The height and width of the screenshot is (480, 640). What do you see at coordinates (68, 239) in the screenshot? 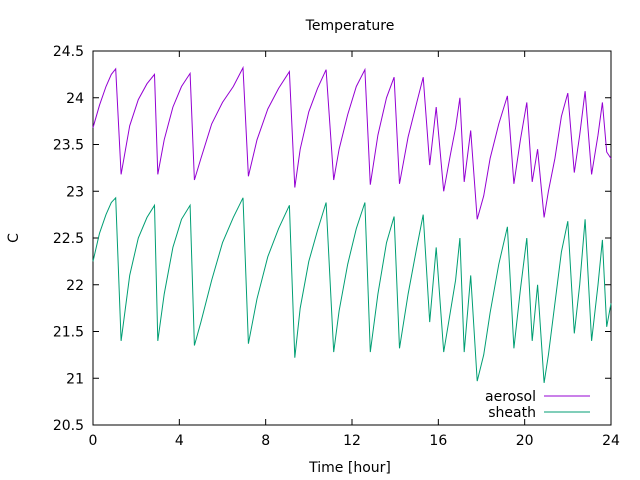
I see `y-tick-label: 22.5` at bounding box center [68, 239].